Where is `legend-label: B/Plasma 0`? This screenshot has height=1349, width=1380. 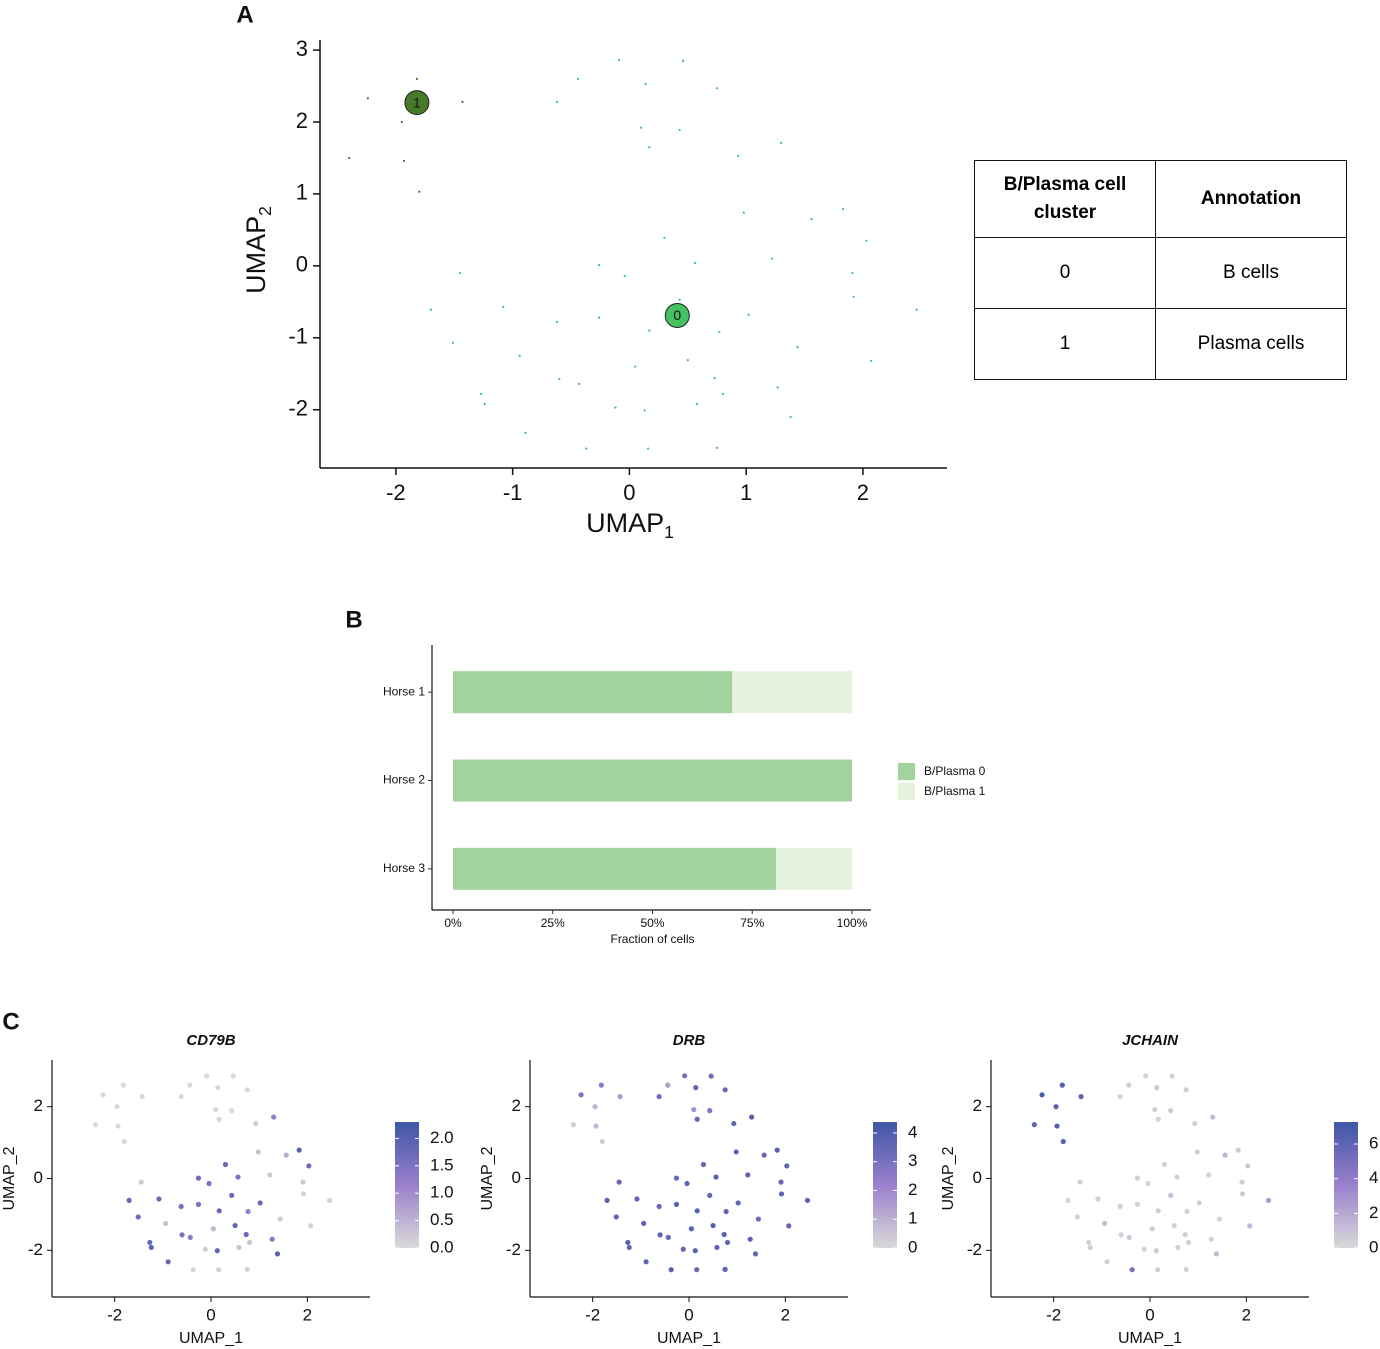
legend-label: B/Plasma 0 is located at coordinates (955, 771).